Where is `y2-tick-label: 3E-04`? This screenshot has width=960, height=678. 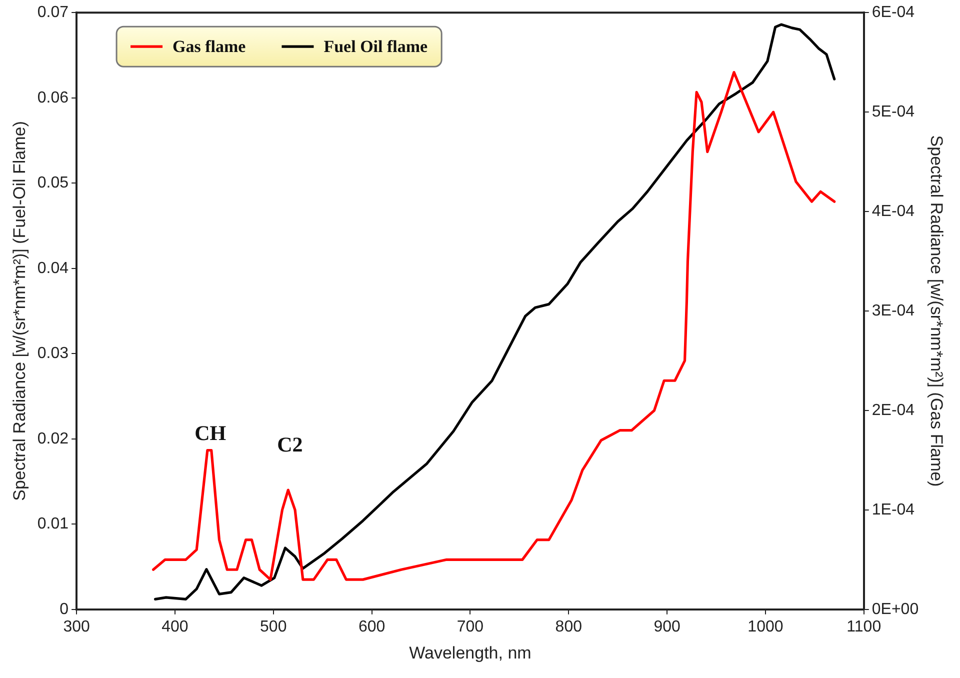 y2-tick-label: 3E-04 is located at coordinates (893, 311).